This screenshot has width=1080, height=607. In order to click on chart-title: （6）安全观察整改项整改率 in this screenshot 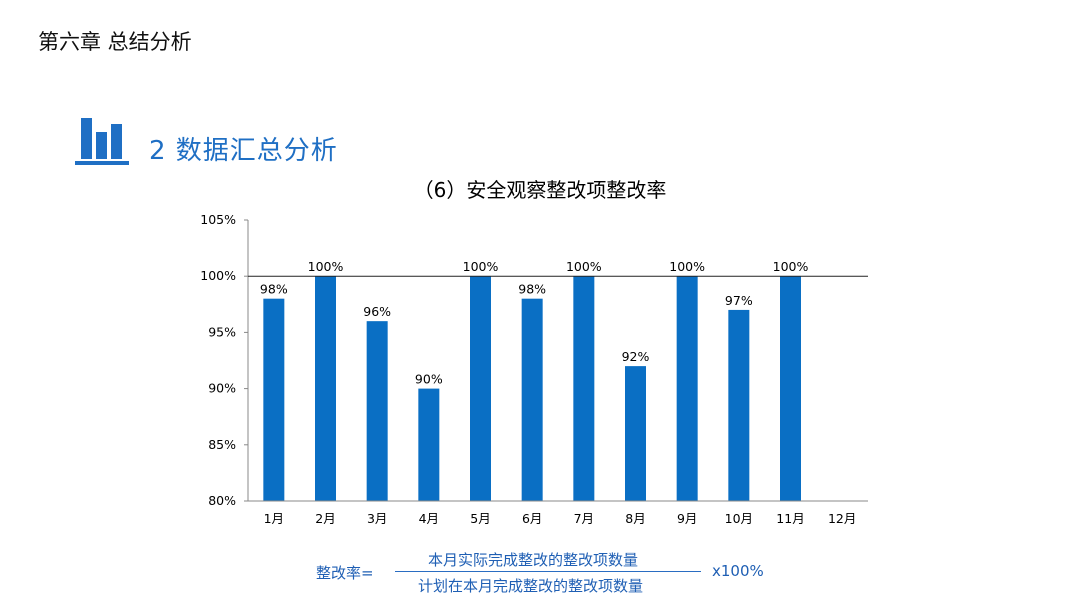, I will do `click(540, 190)`.